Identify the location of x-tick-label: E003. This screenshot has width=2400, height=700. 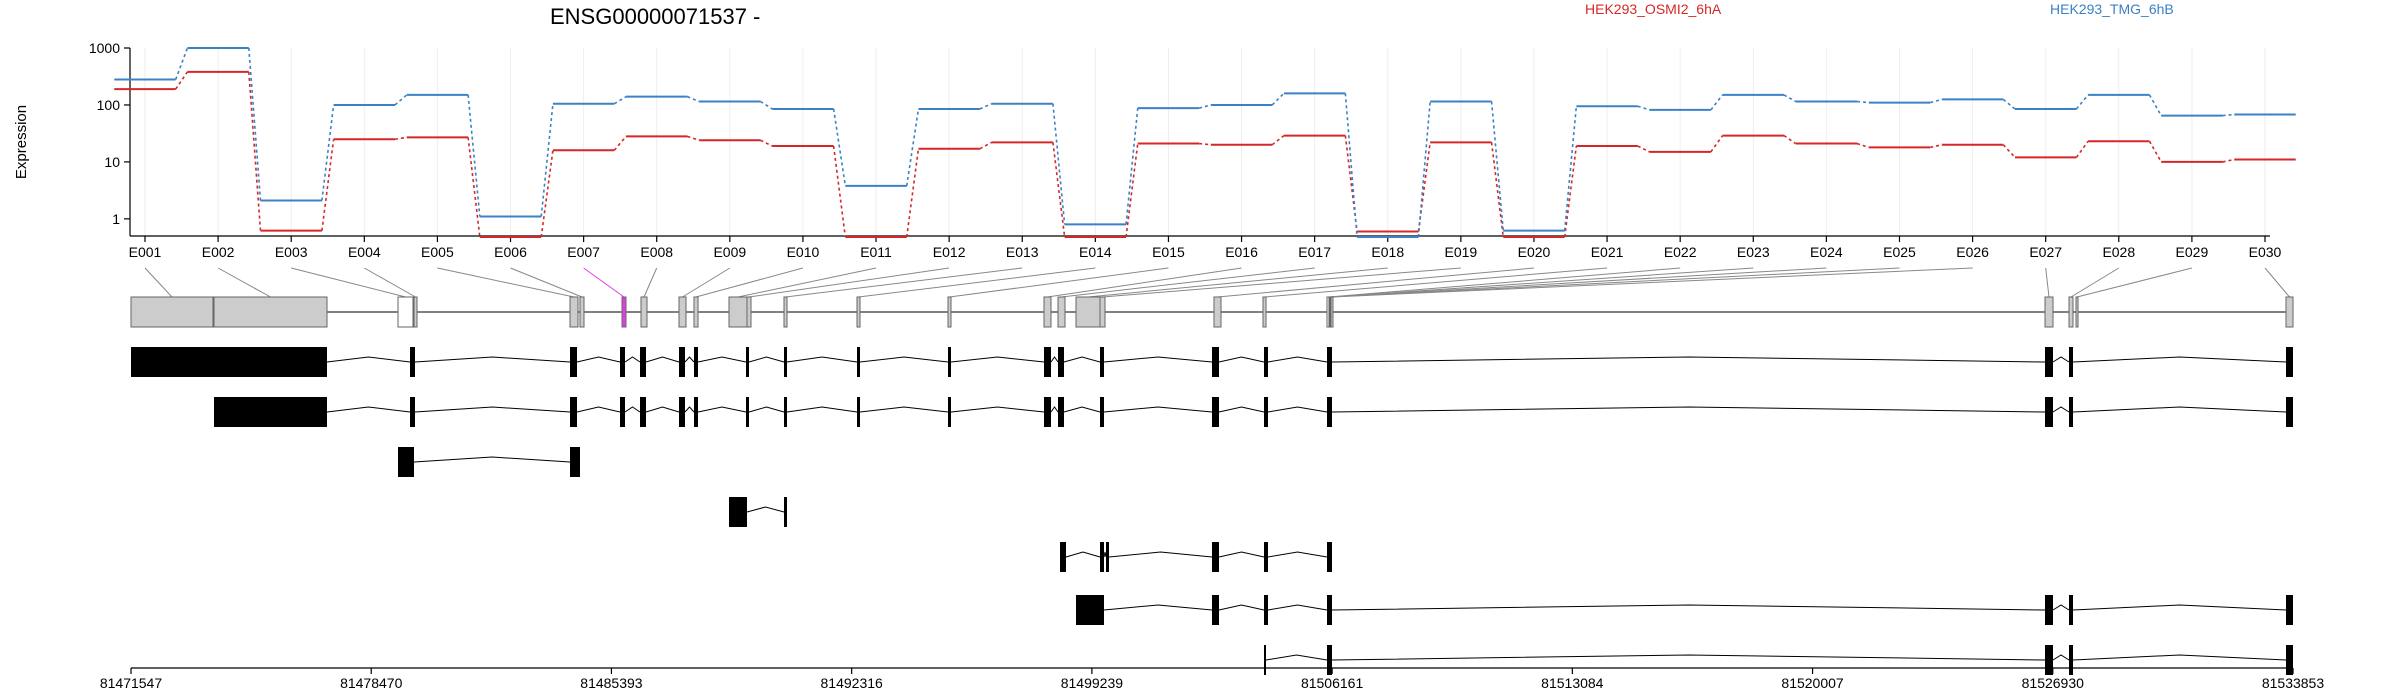
(291, 252).